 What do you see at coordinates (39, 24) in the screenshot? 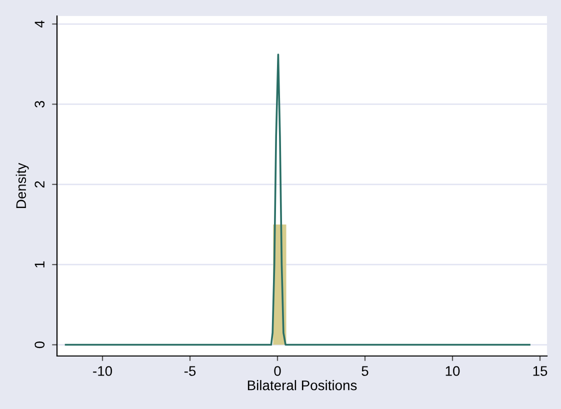
I see `y-tick-label: 4` at bounding box center [39, 24].